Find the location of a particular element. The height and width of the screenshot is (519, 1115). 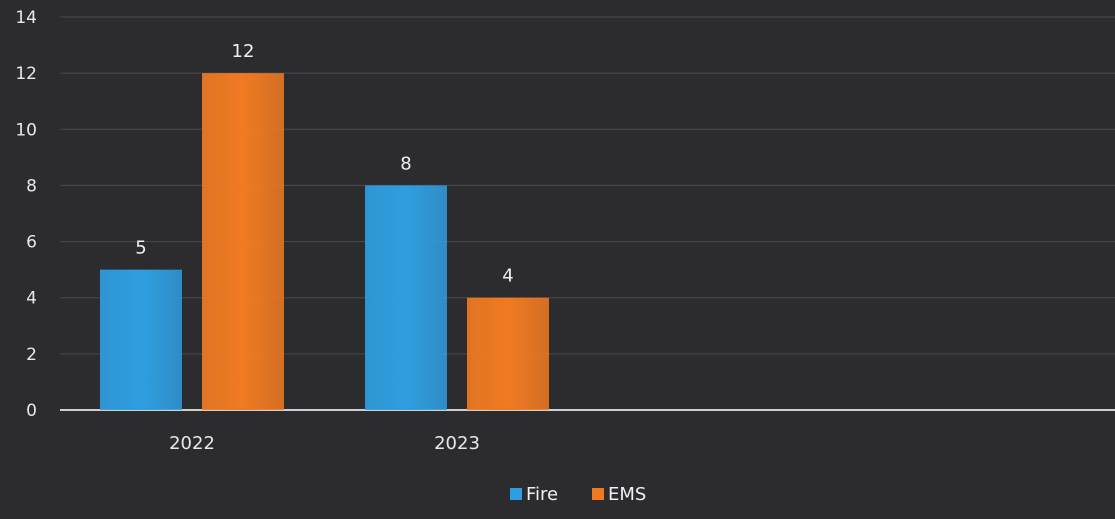

legend-swatch-ems is located at coordinates (598, 494).